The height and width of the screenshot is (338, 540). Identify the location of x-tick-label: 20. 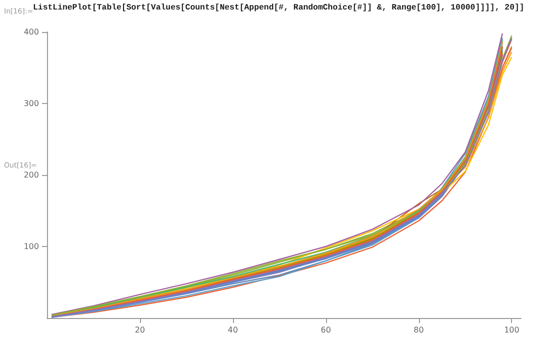
(140, 330).